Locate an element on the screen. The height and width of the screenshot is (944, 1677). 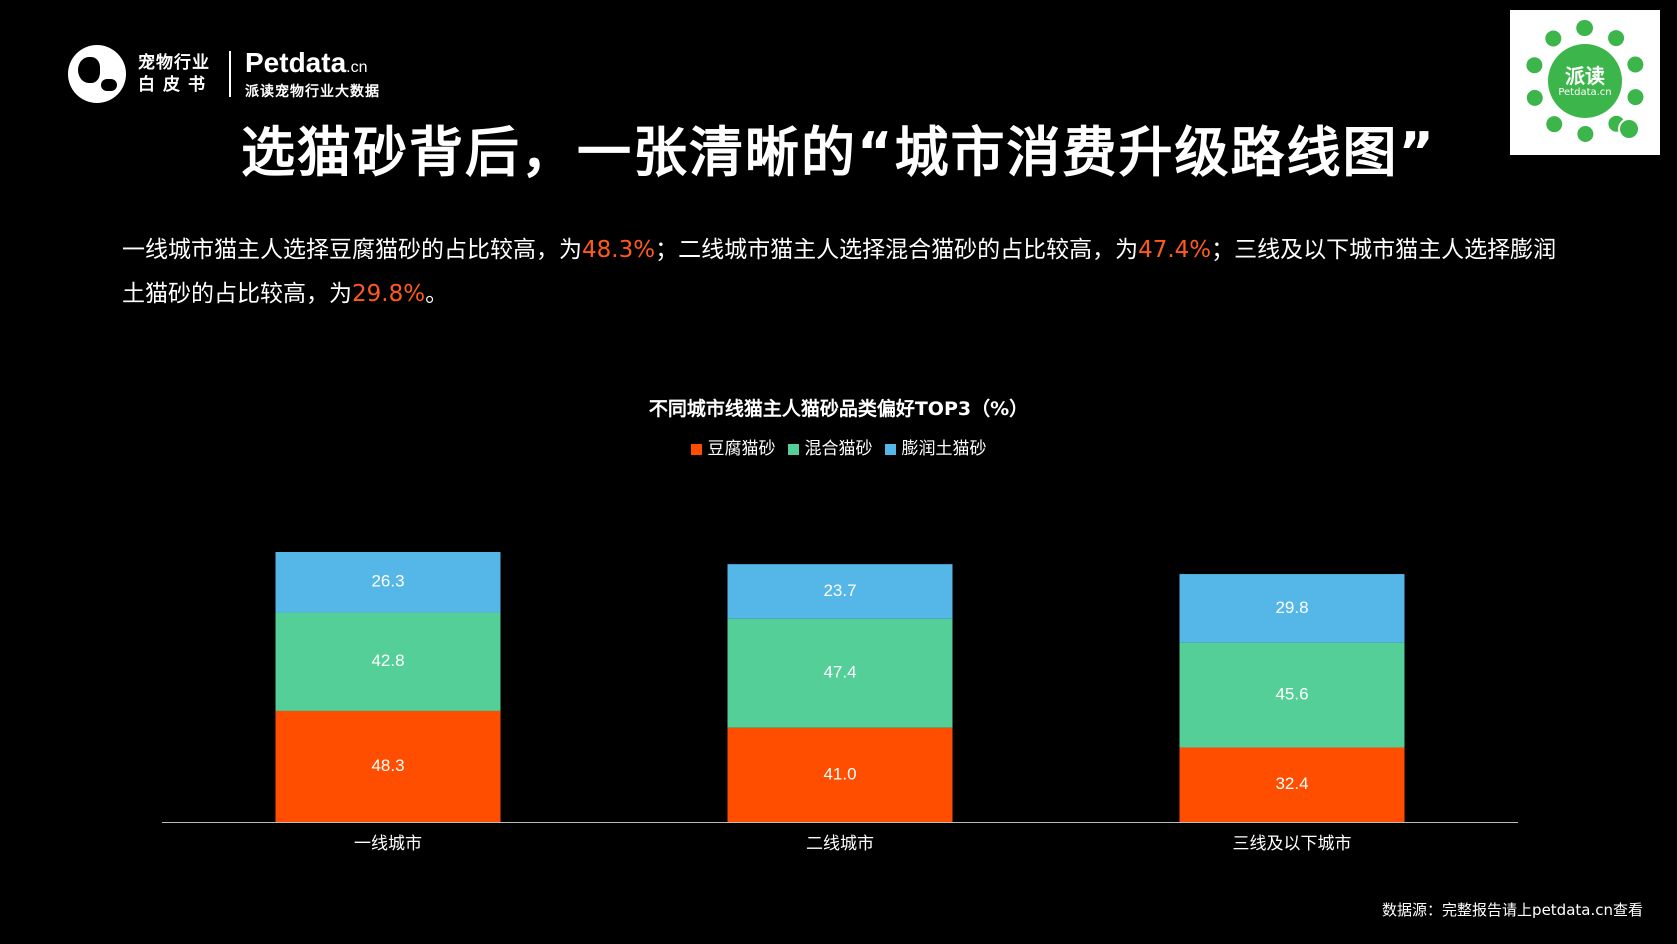
logo-cn-line1: 宠物行业 is located at coordinates (174, 63).